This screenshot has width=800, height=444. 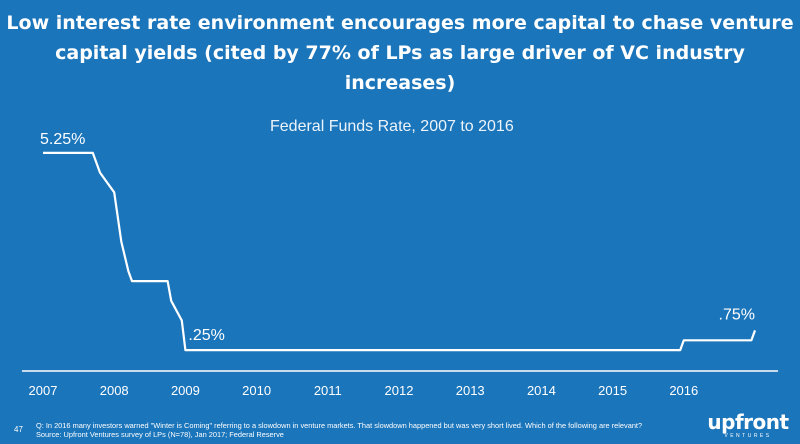 What do you see at coordinates (748, 422) in the screenshot?
I see `logo-wordmark: upfront` at bounding box center [748, 422].